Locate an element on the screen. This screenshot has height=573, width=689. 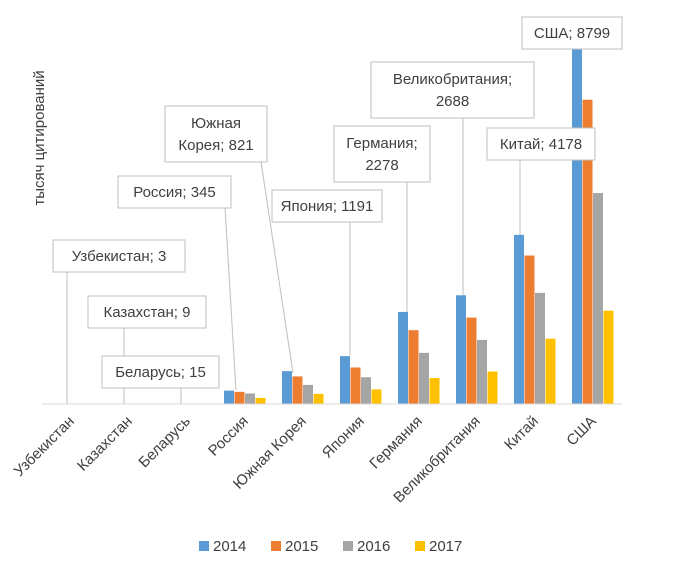
x-tick-label: Япония is located at coordinates (343, 437).